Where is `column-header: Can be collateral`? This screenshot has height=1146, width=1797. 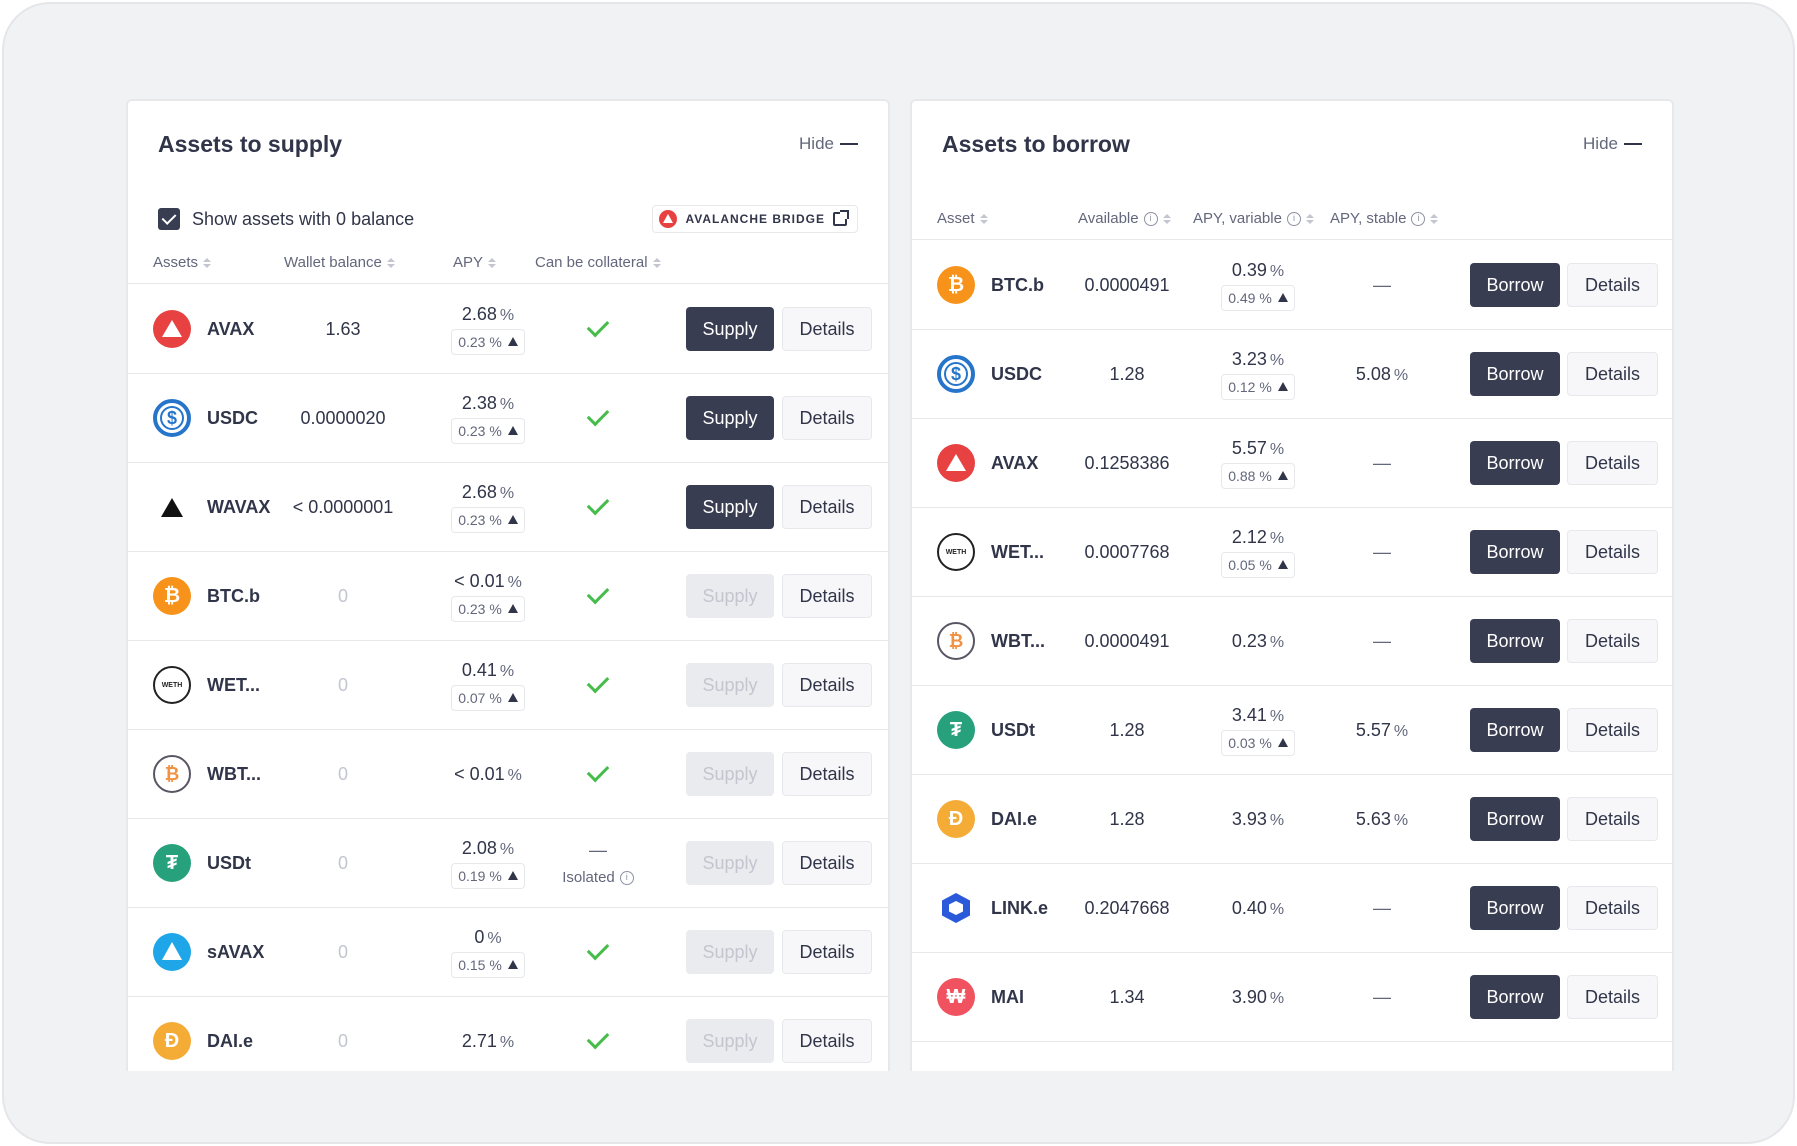
column-header: Can be collateral is located at coordinates (598, 262).